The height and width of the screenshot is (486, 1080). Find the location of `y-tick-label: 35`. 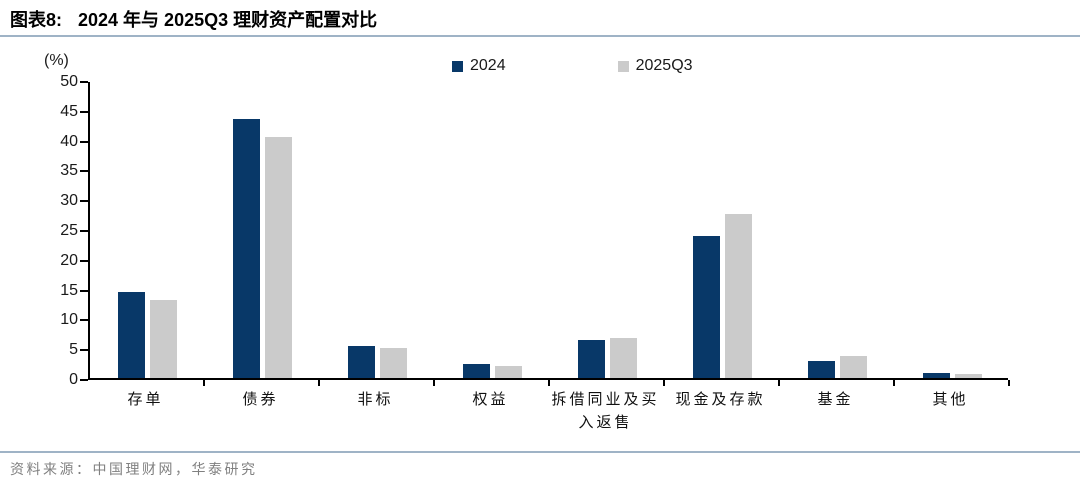

y-tick-label: 35 is located at coordinates (69, 171).